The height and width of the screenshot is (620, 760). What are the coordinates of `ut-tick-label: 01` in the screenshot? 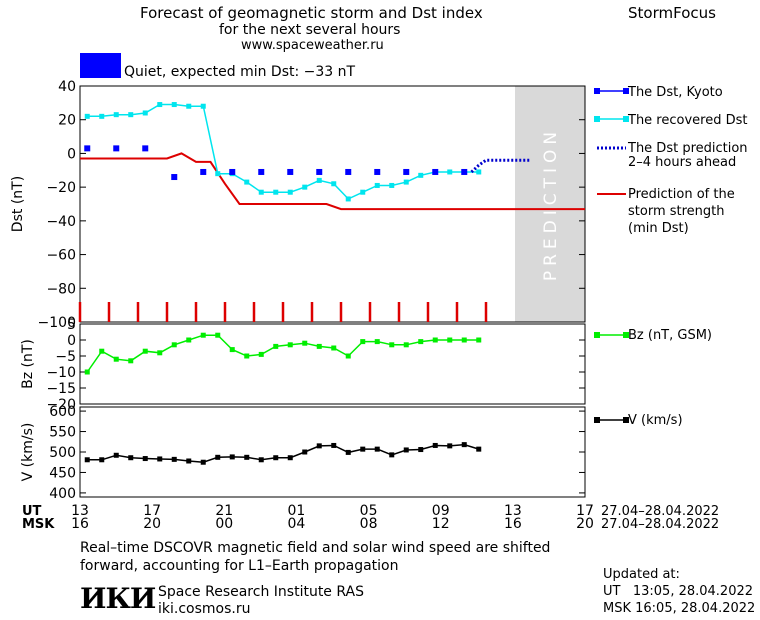 It's located at (297, 511).